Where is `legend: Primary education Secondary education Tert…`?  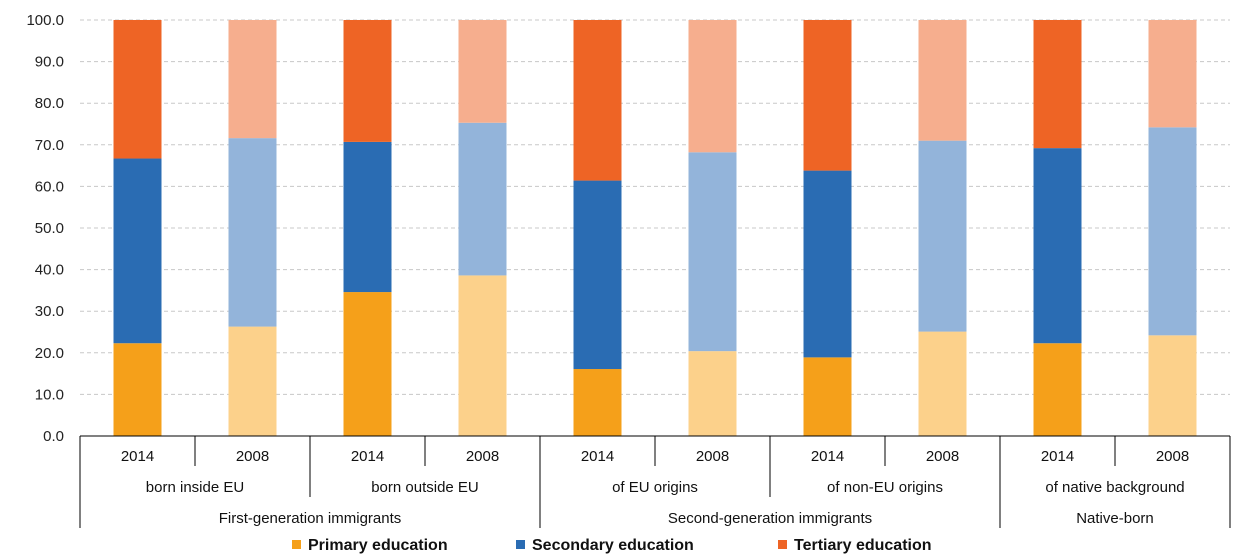
legend: Primary education Secondary education Tert… is located at coordinates (612, 545).